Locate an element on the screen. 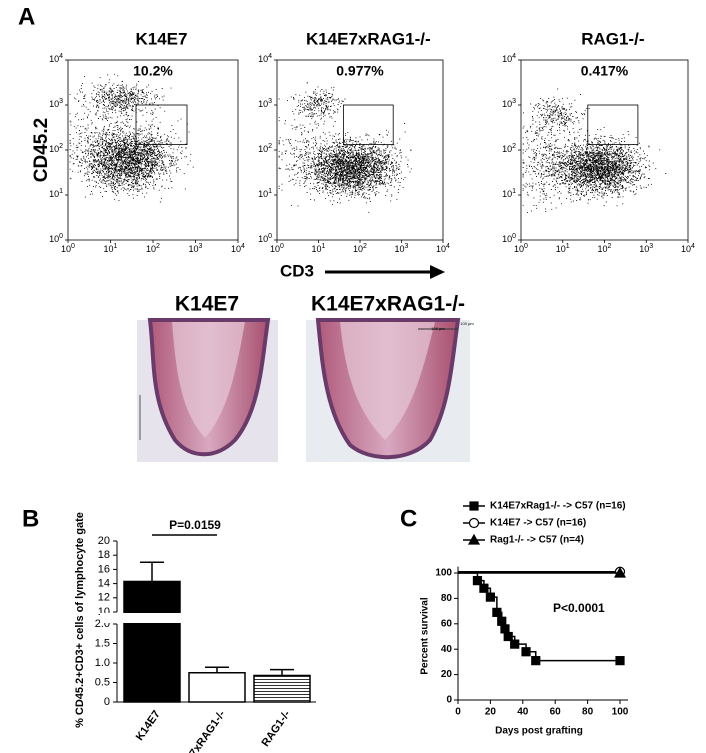 The width and height of the screenshot is (706, 753). histology-title: K14E7xRAG1-/- is located at coordinates (388, 304).